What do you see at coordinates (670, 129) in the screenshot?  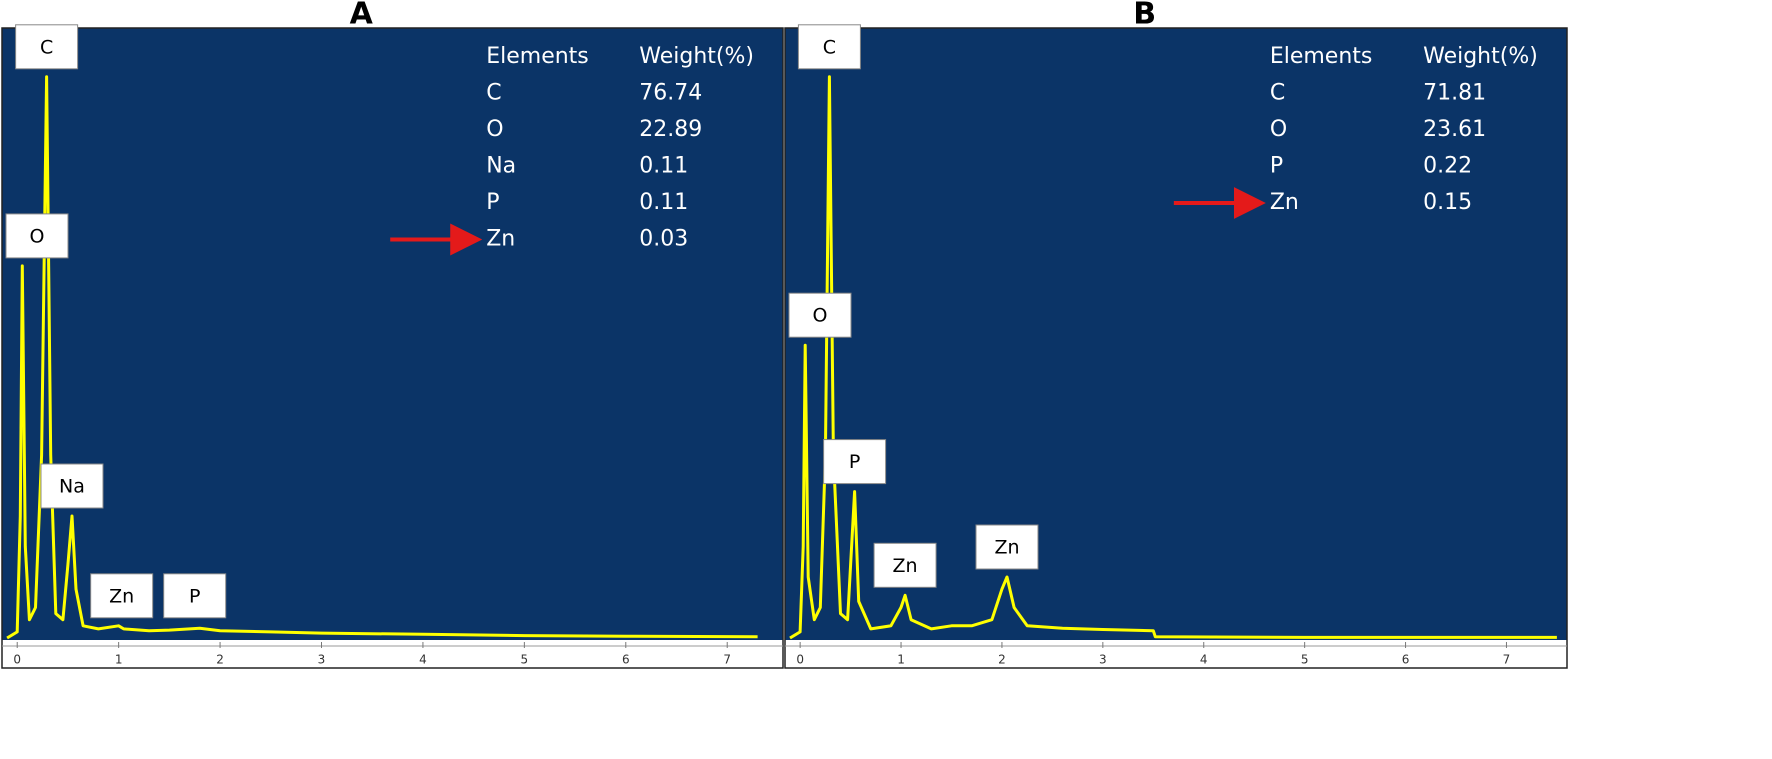 I see `weight-value: 22.89` at bounding box center [670, 129].